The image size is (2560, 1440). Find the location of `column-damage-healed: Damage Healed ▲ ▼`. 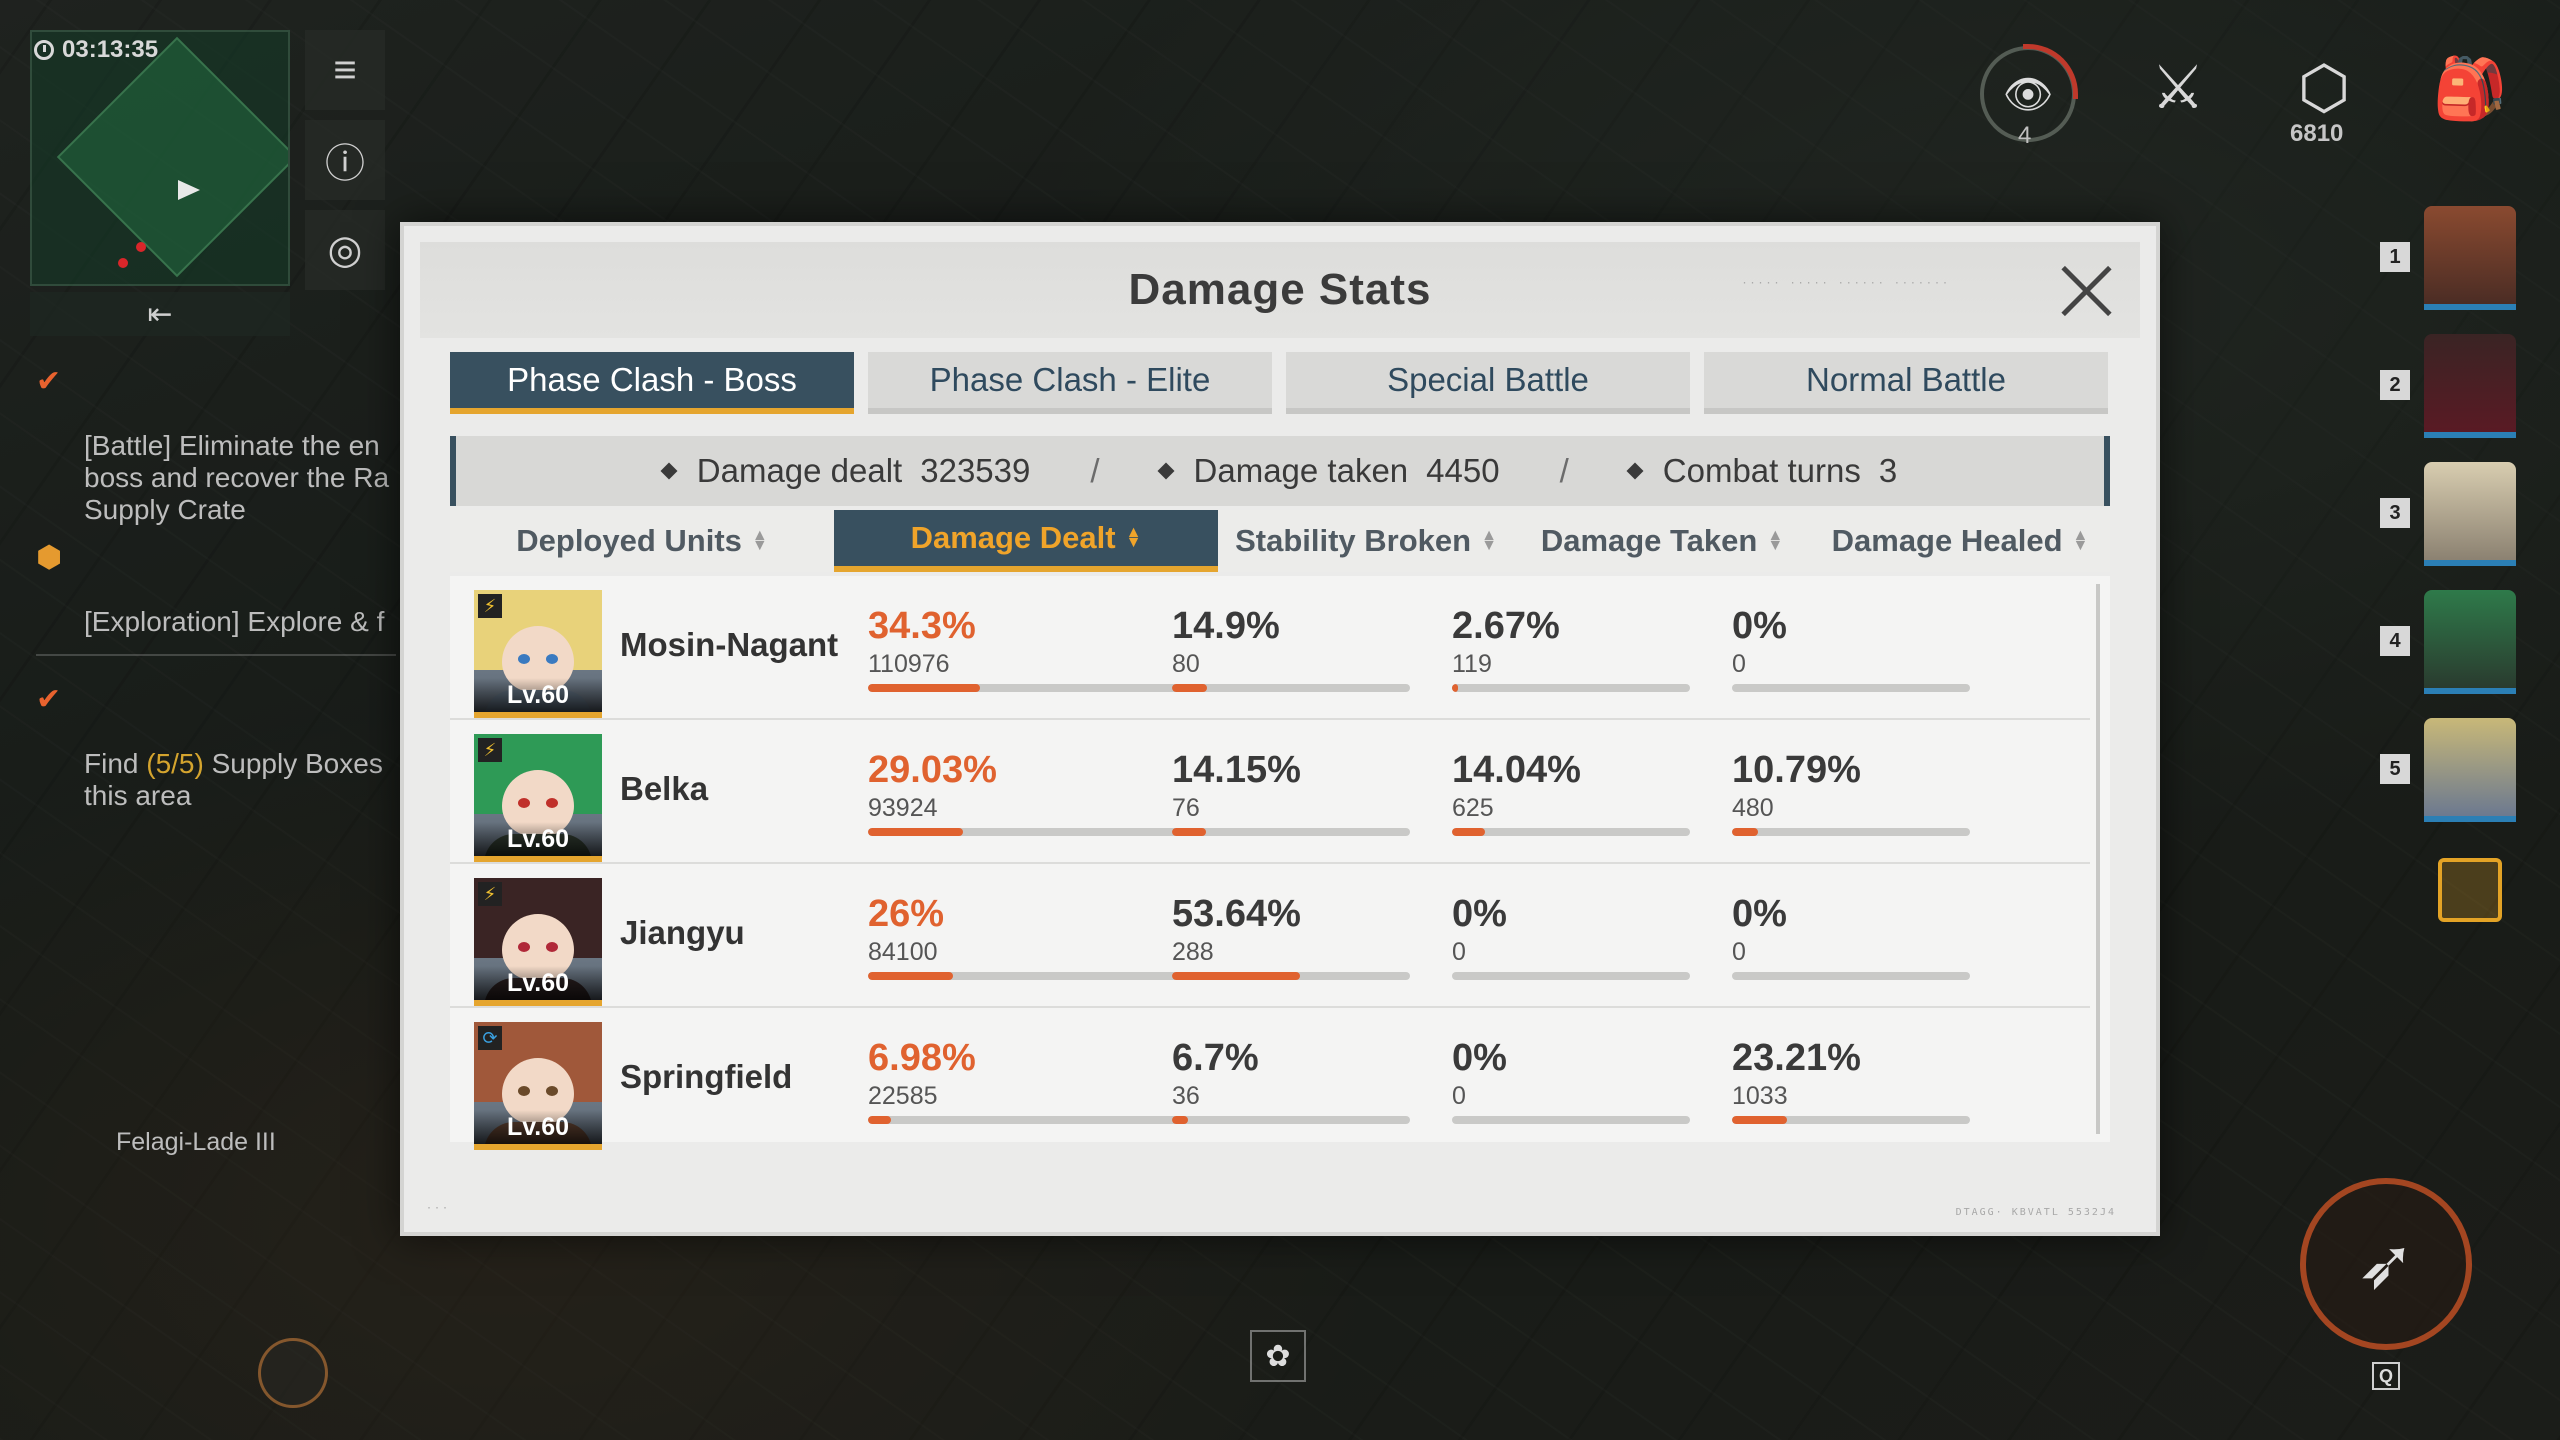

column-damage-healed: Damage Healed ▲ ▼ is located at coordinates (1960, 541).